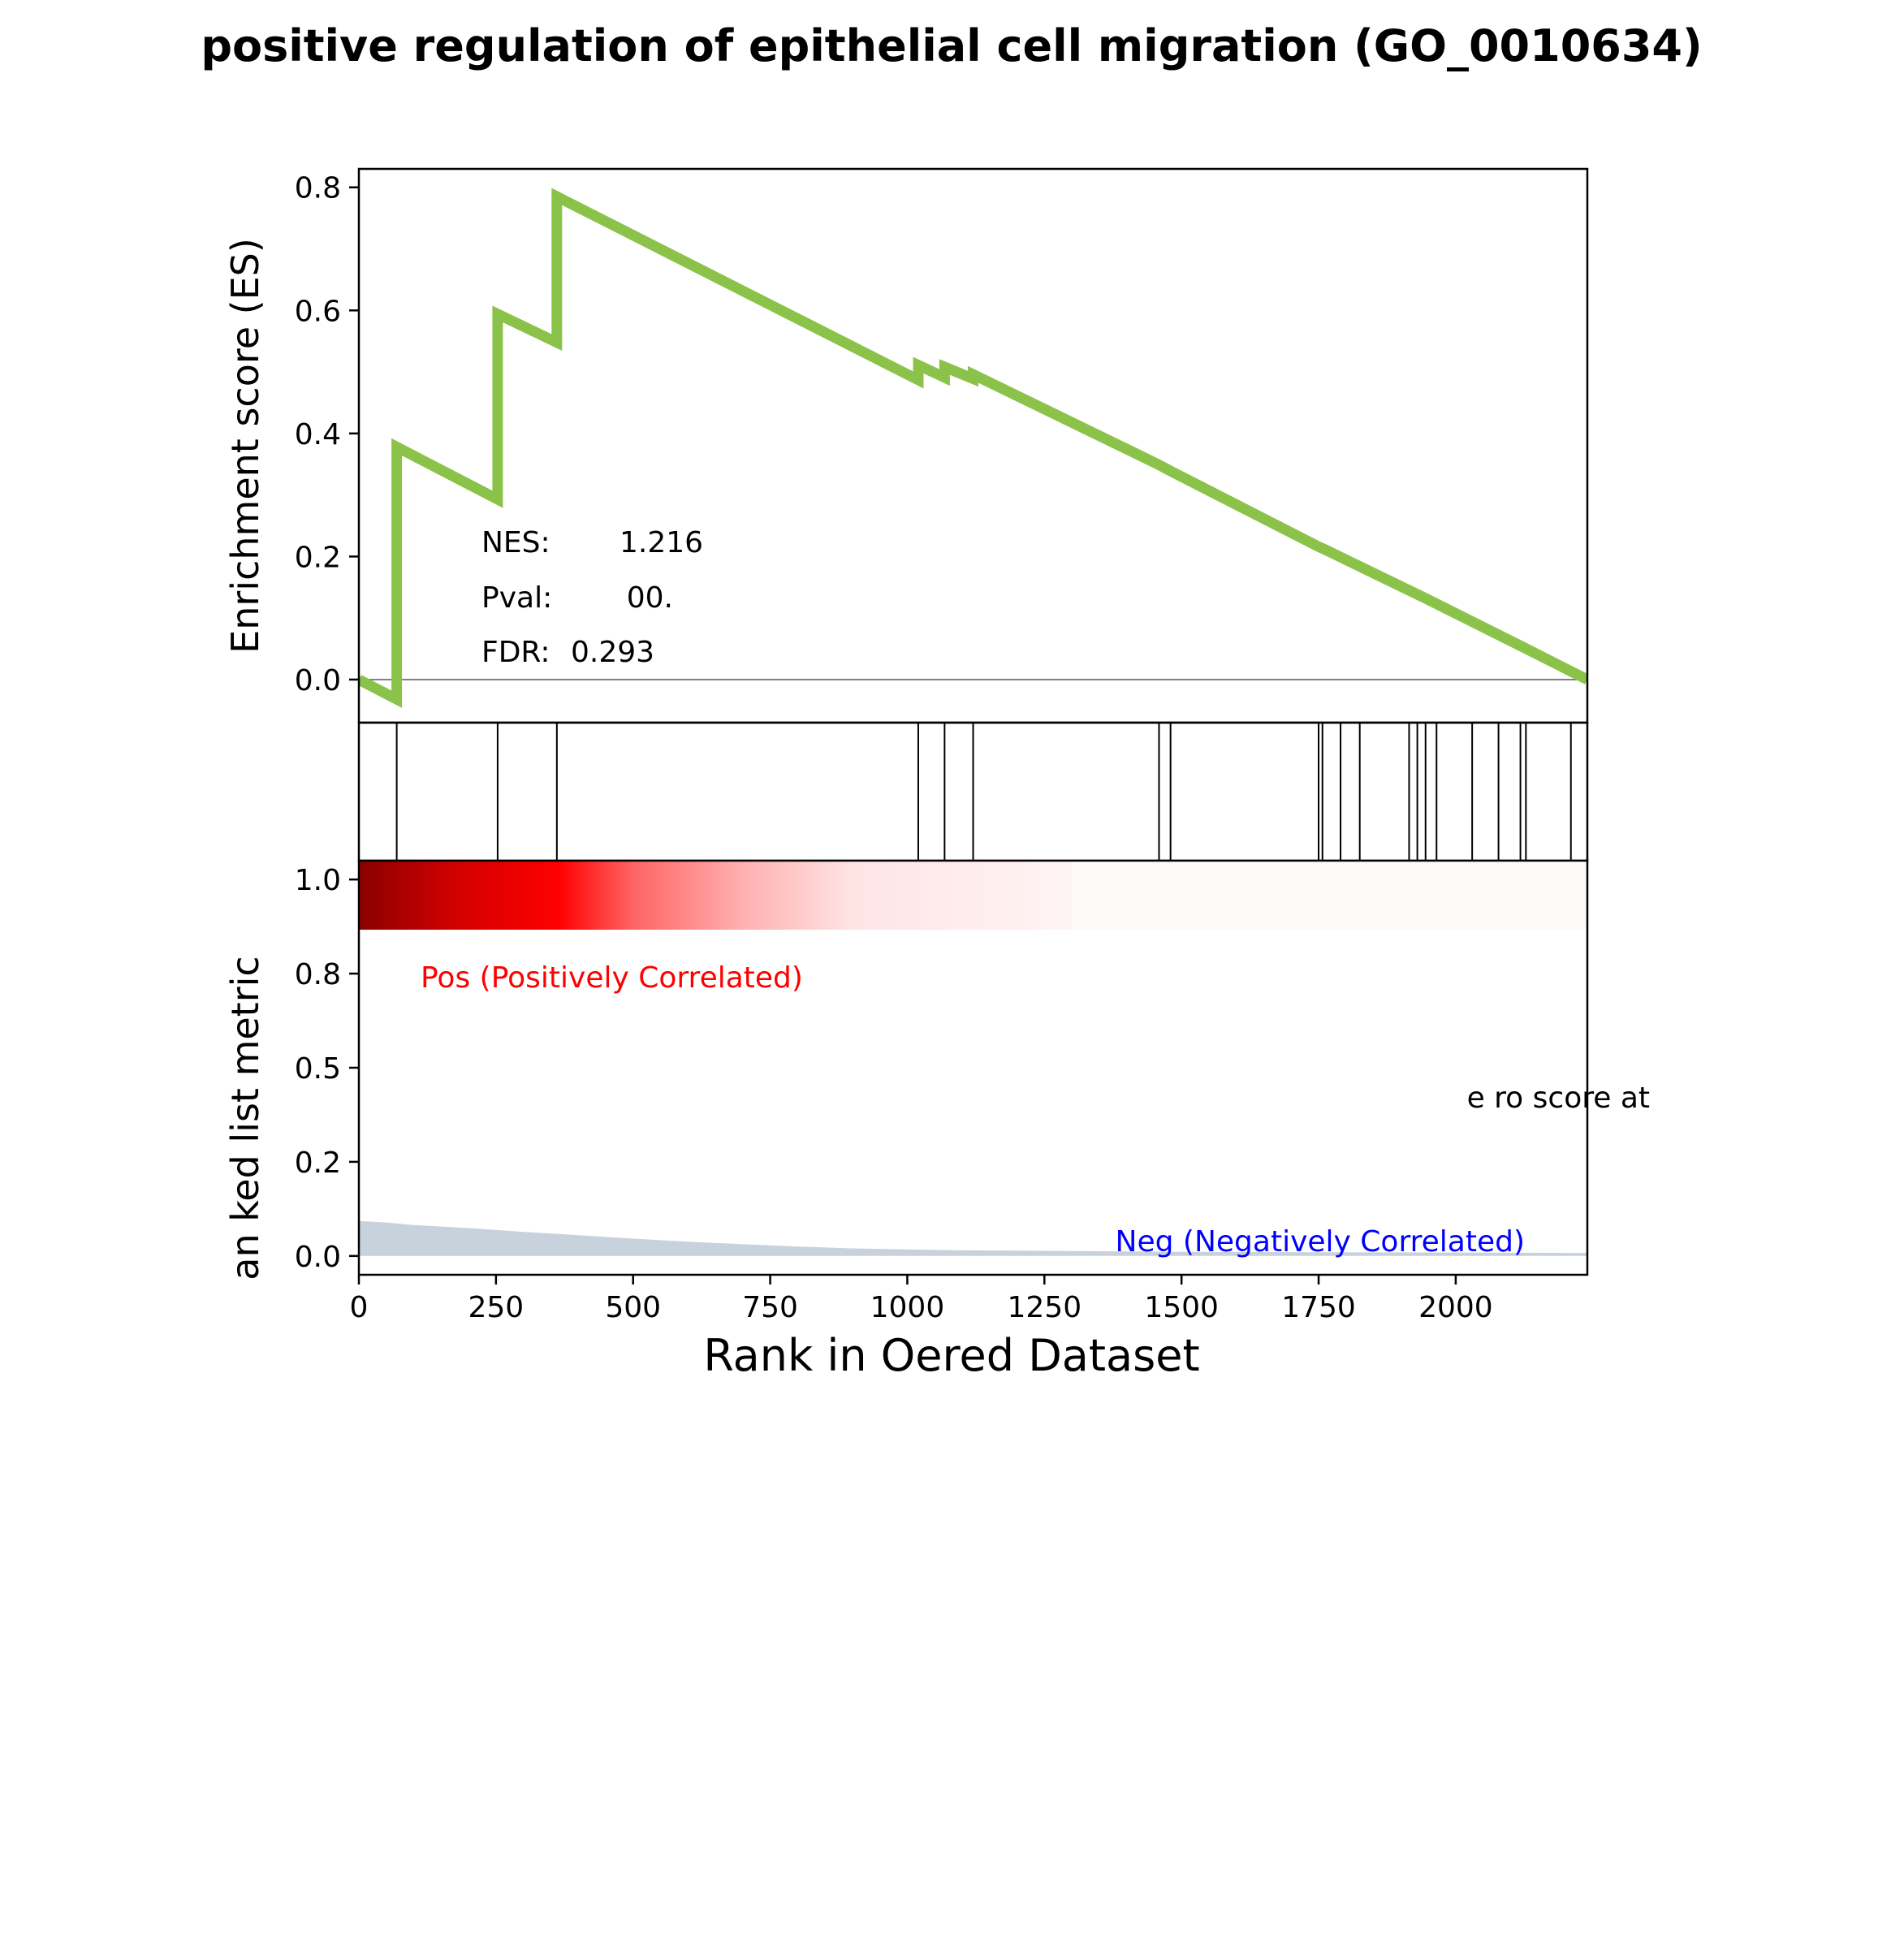 The width and height of the screenshot is (1904, 1956). Describe the element at coordinates (1044, 1307) in the screenshot. I see `x-tick-label: 1250` at that location.